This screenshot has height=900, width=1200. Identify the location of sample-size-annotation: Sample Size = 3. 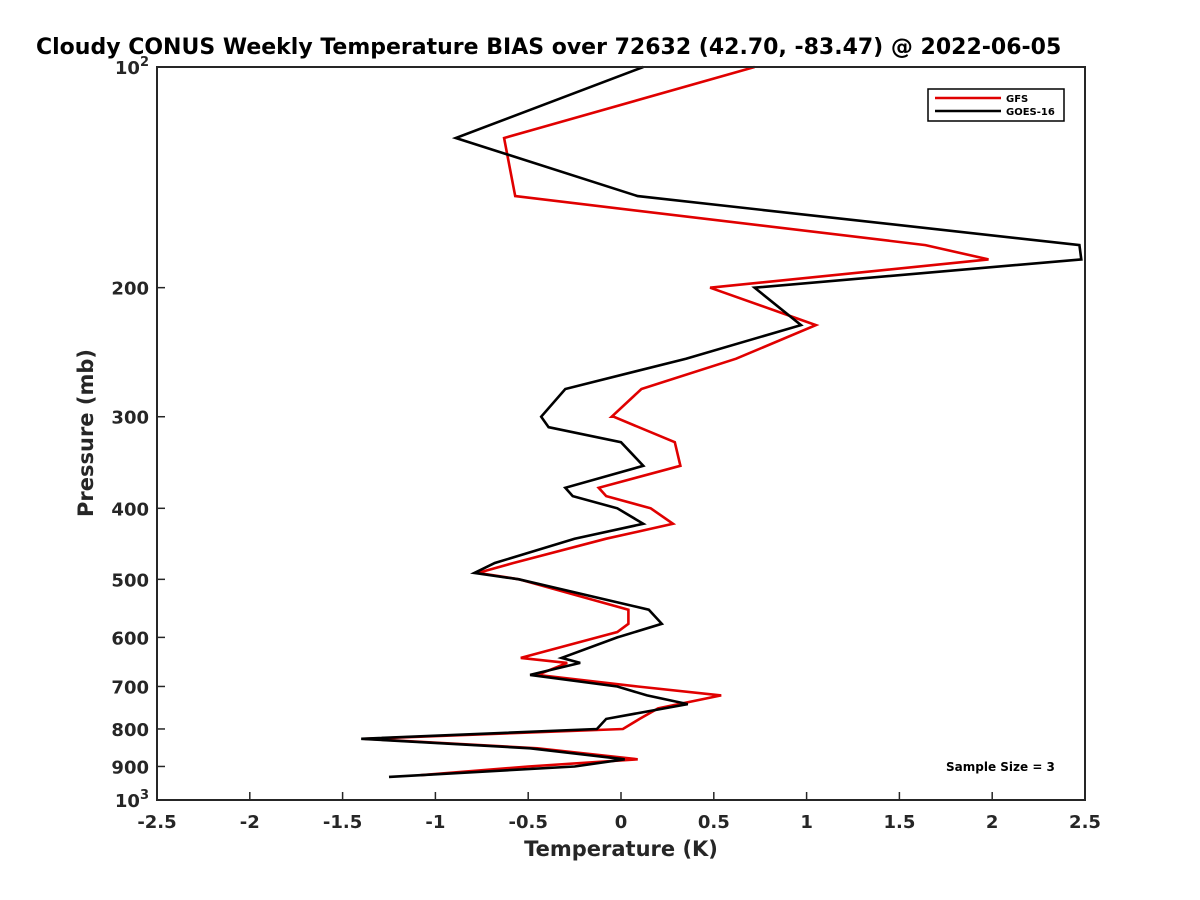
(1000, 767).